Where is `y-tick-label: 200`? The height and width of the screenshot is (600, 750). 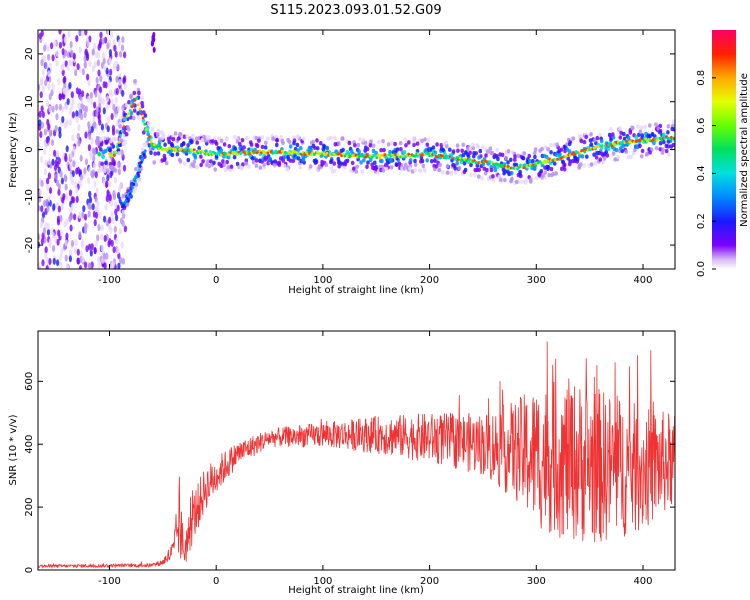 y-tick-label: 200 is located at coordinates (29, 507).